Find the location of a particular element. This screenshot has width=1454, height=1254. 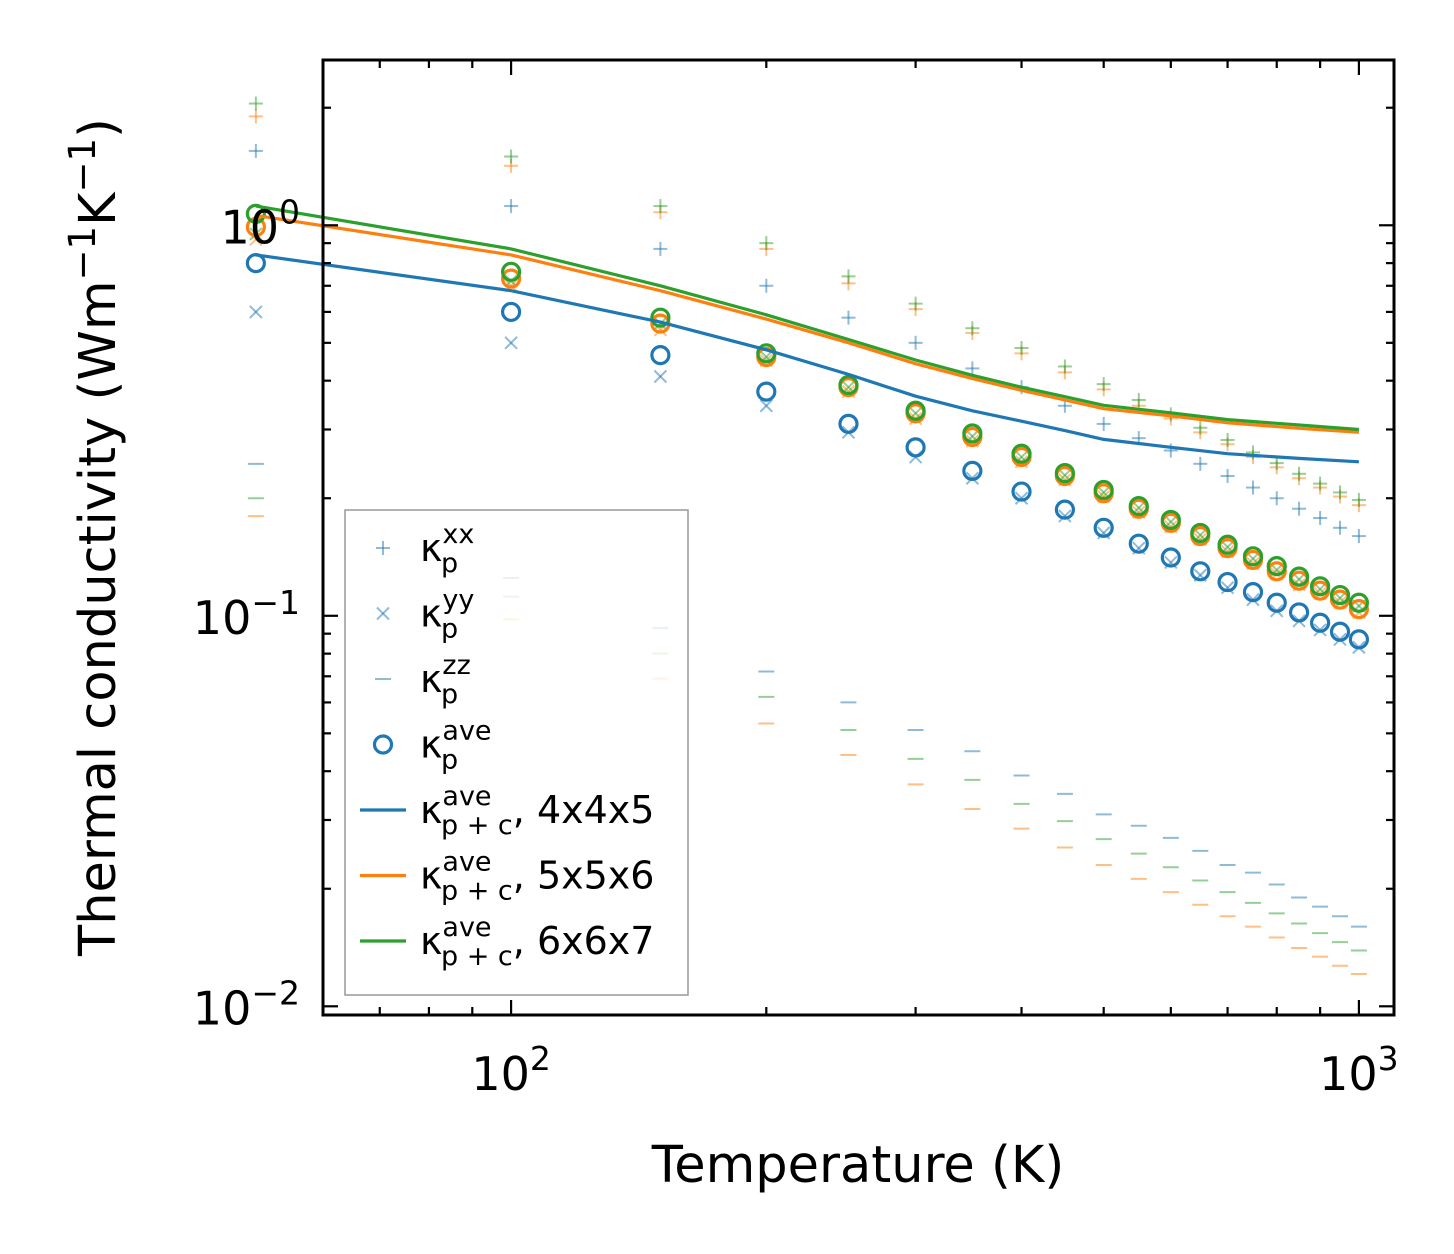

legend-label-2: κzz p is located at coordinates (445, 680).